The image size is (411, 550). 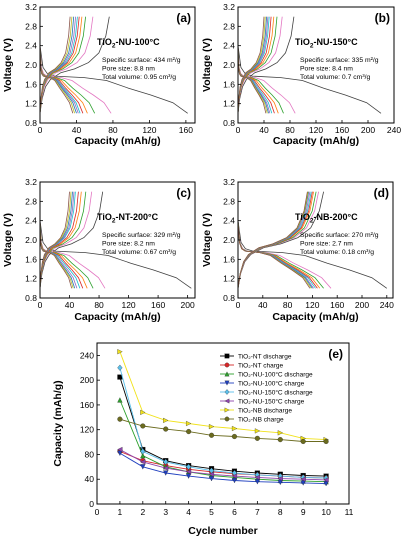 I want to click on x-tick-label: 4, so click(x=188, y=512).